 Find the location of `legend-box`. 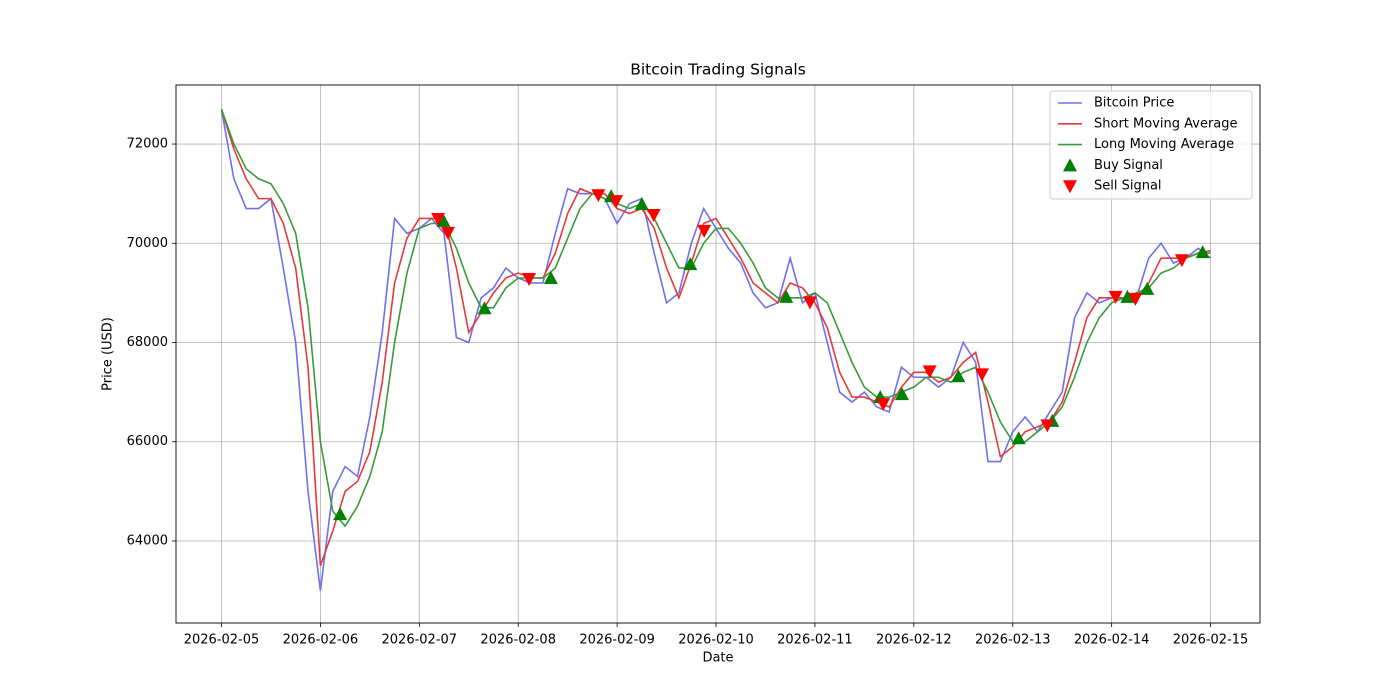

legend-box is located at coordinates (1151, 145).